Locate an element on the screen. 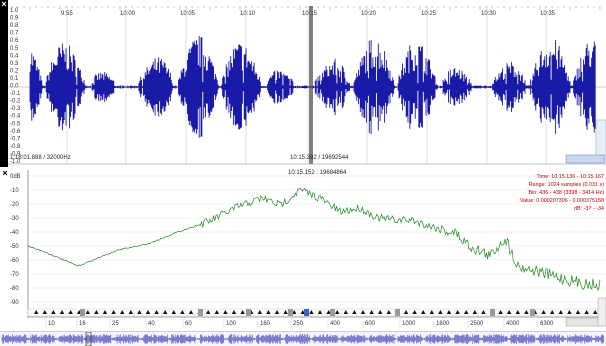 Image resolution: width=606 pixels, height=346 pixels. frequency-tick-label: 60 is located at coordinates (188, 324).